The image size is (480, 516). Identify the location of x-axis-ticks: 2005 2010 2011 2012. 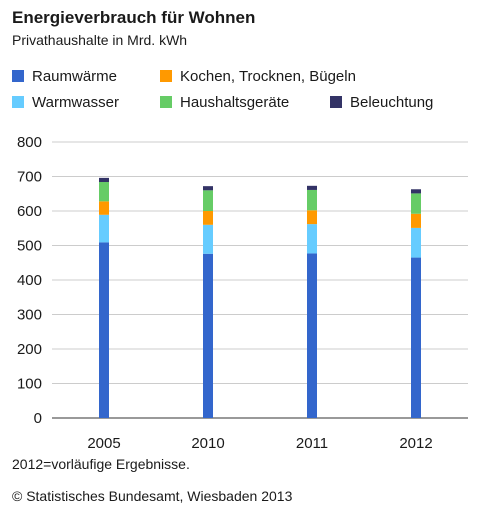
(259, 443).